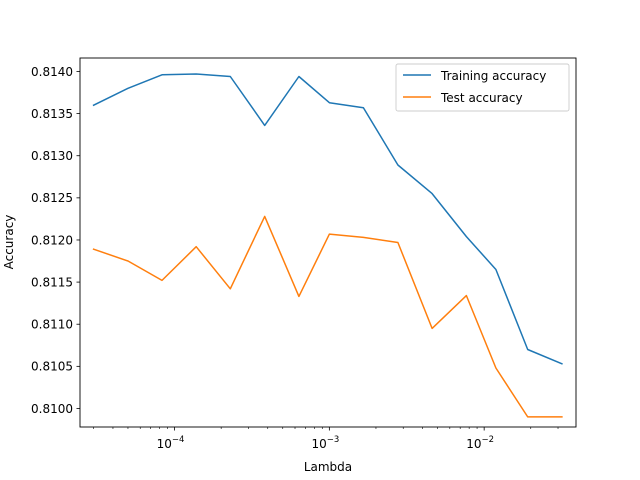 This screenshot has height=480, width=640. I want to click on x-axis: 10⁻⁴ 10⁻³ 10⁻², so click(326, 439).